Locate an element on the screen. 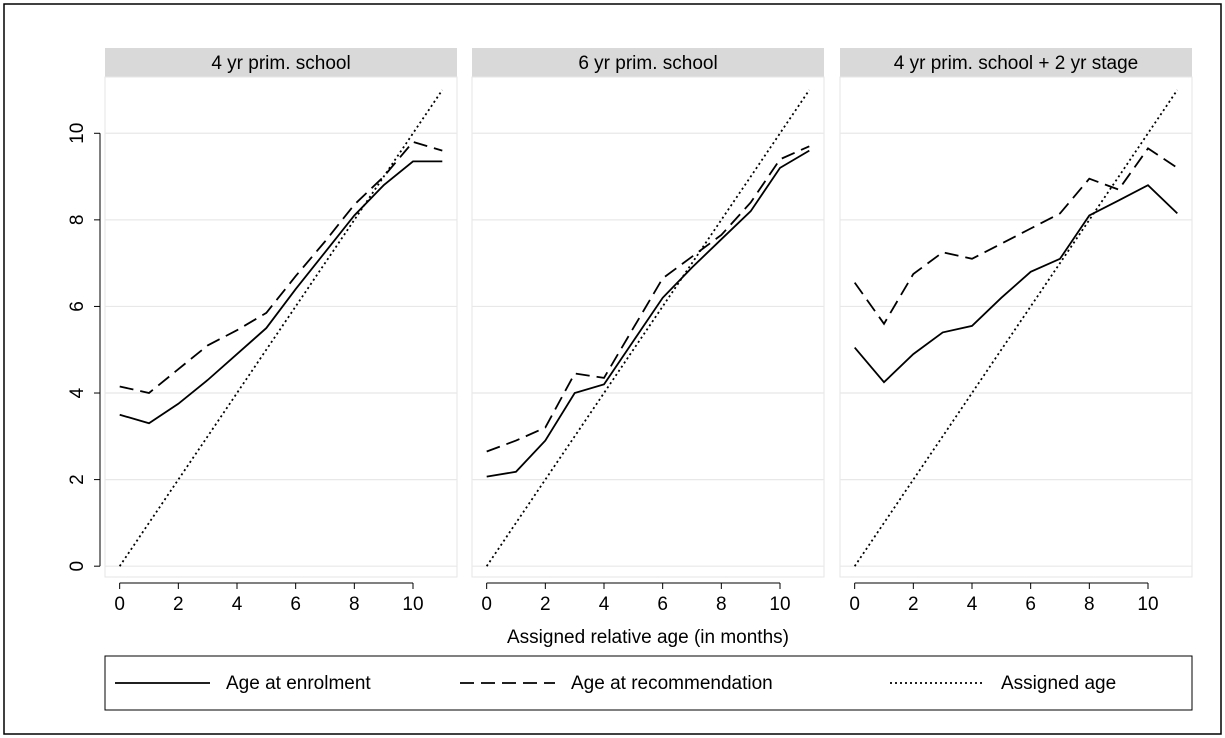 The image size is (1225, 738). panel-title: 4 yr prim. school is located at coordinates (280, 63).